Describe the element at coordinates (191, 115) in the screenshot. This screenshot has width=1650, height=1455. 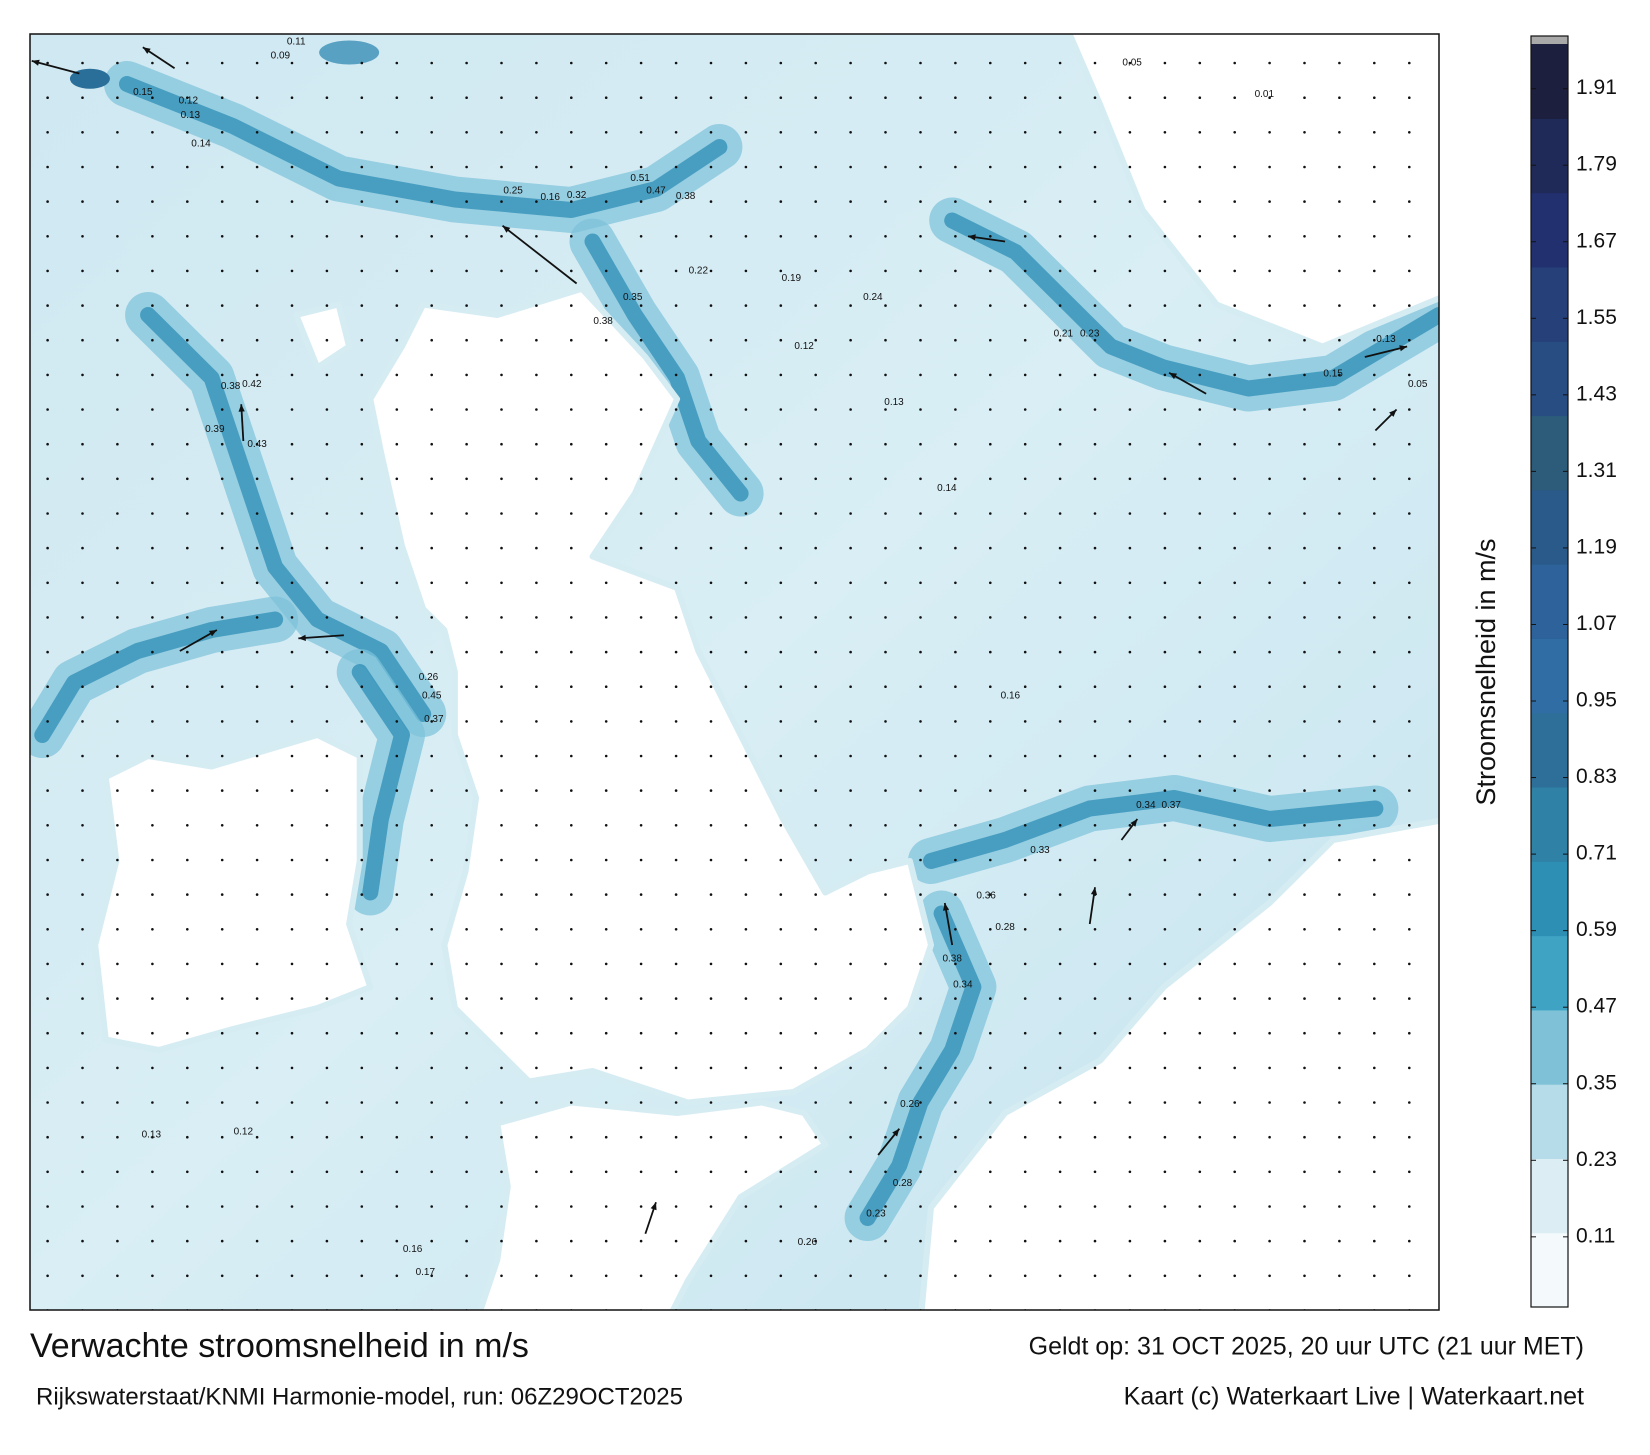
I see `speed-label: 0.13` at that location.